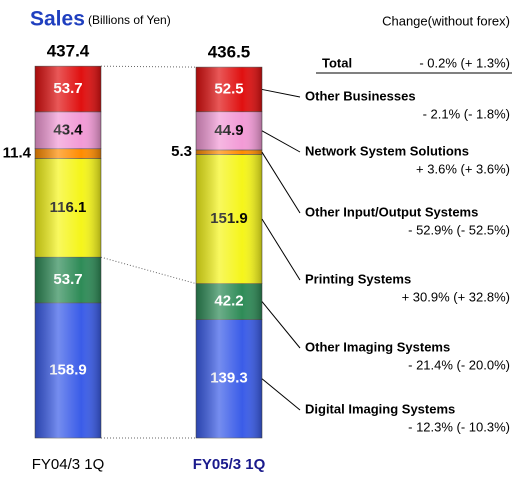  What do you see at coordinates (456, 296) in the screenshot?
I see `annotation-change: + 30.9% (+ 32.8%)` at bounding box center [456, 296].